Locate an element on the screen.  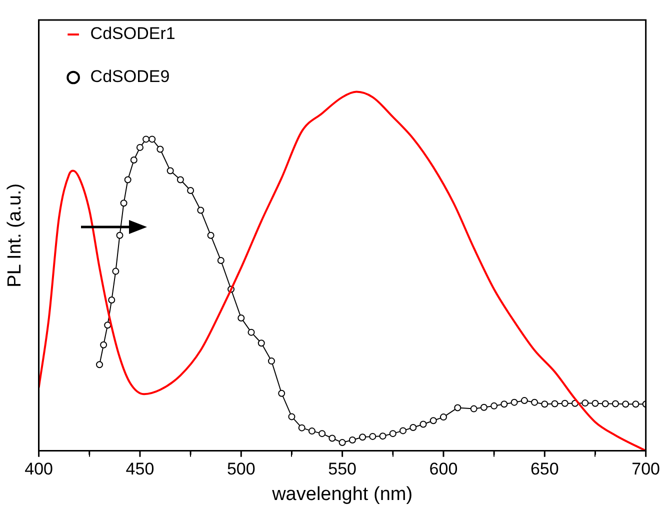
x-tick-label: 550 is located at coordinates (342, 469).